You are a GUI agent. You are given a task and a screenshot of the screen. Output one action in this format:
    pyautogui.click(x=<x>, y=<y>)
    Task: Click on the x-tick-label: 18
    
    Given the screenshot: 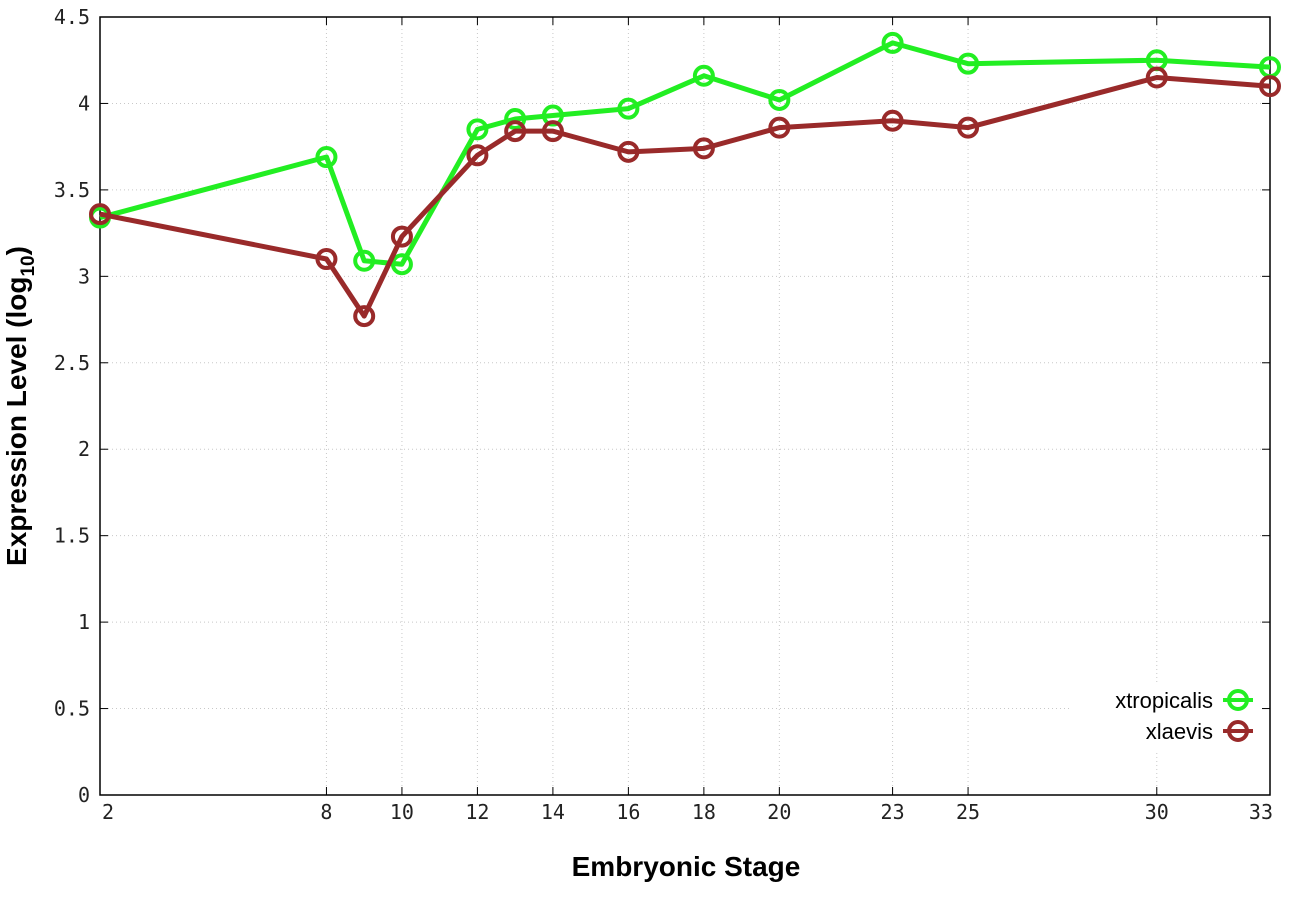 What is the action you would take?
    pyautogui.click(x=704, y=812)
    